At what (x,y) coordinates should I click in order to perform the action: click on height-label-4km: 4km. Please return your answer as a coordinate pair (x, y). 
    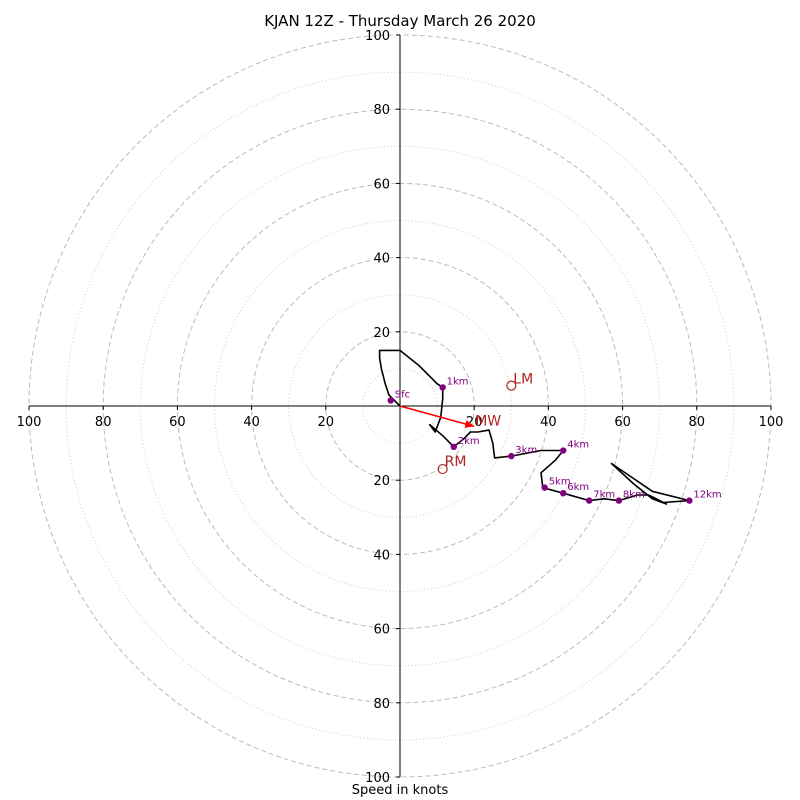
    Looking at the image, I should click on (578, 445).